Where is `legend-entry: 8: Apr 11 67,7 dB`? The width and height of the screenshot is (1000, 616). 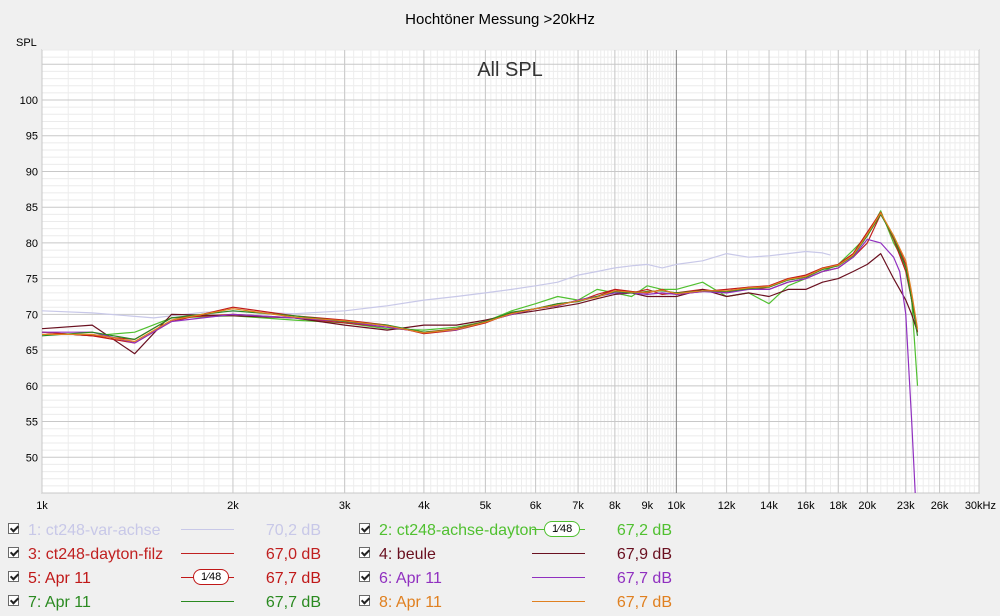
legend-entry: 8: Apr 11 67,7 dB is located at coordinates (527, 602).